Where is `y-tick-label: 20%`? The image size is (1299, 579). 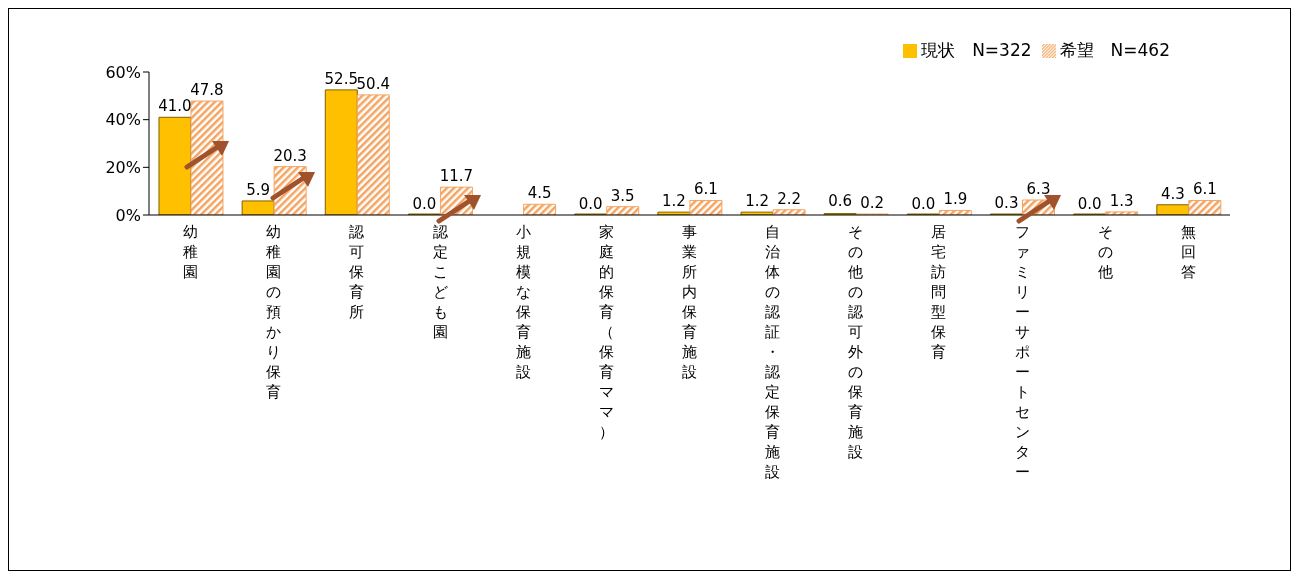
y-tick-label: 20% is located at coordinates (123, 168).